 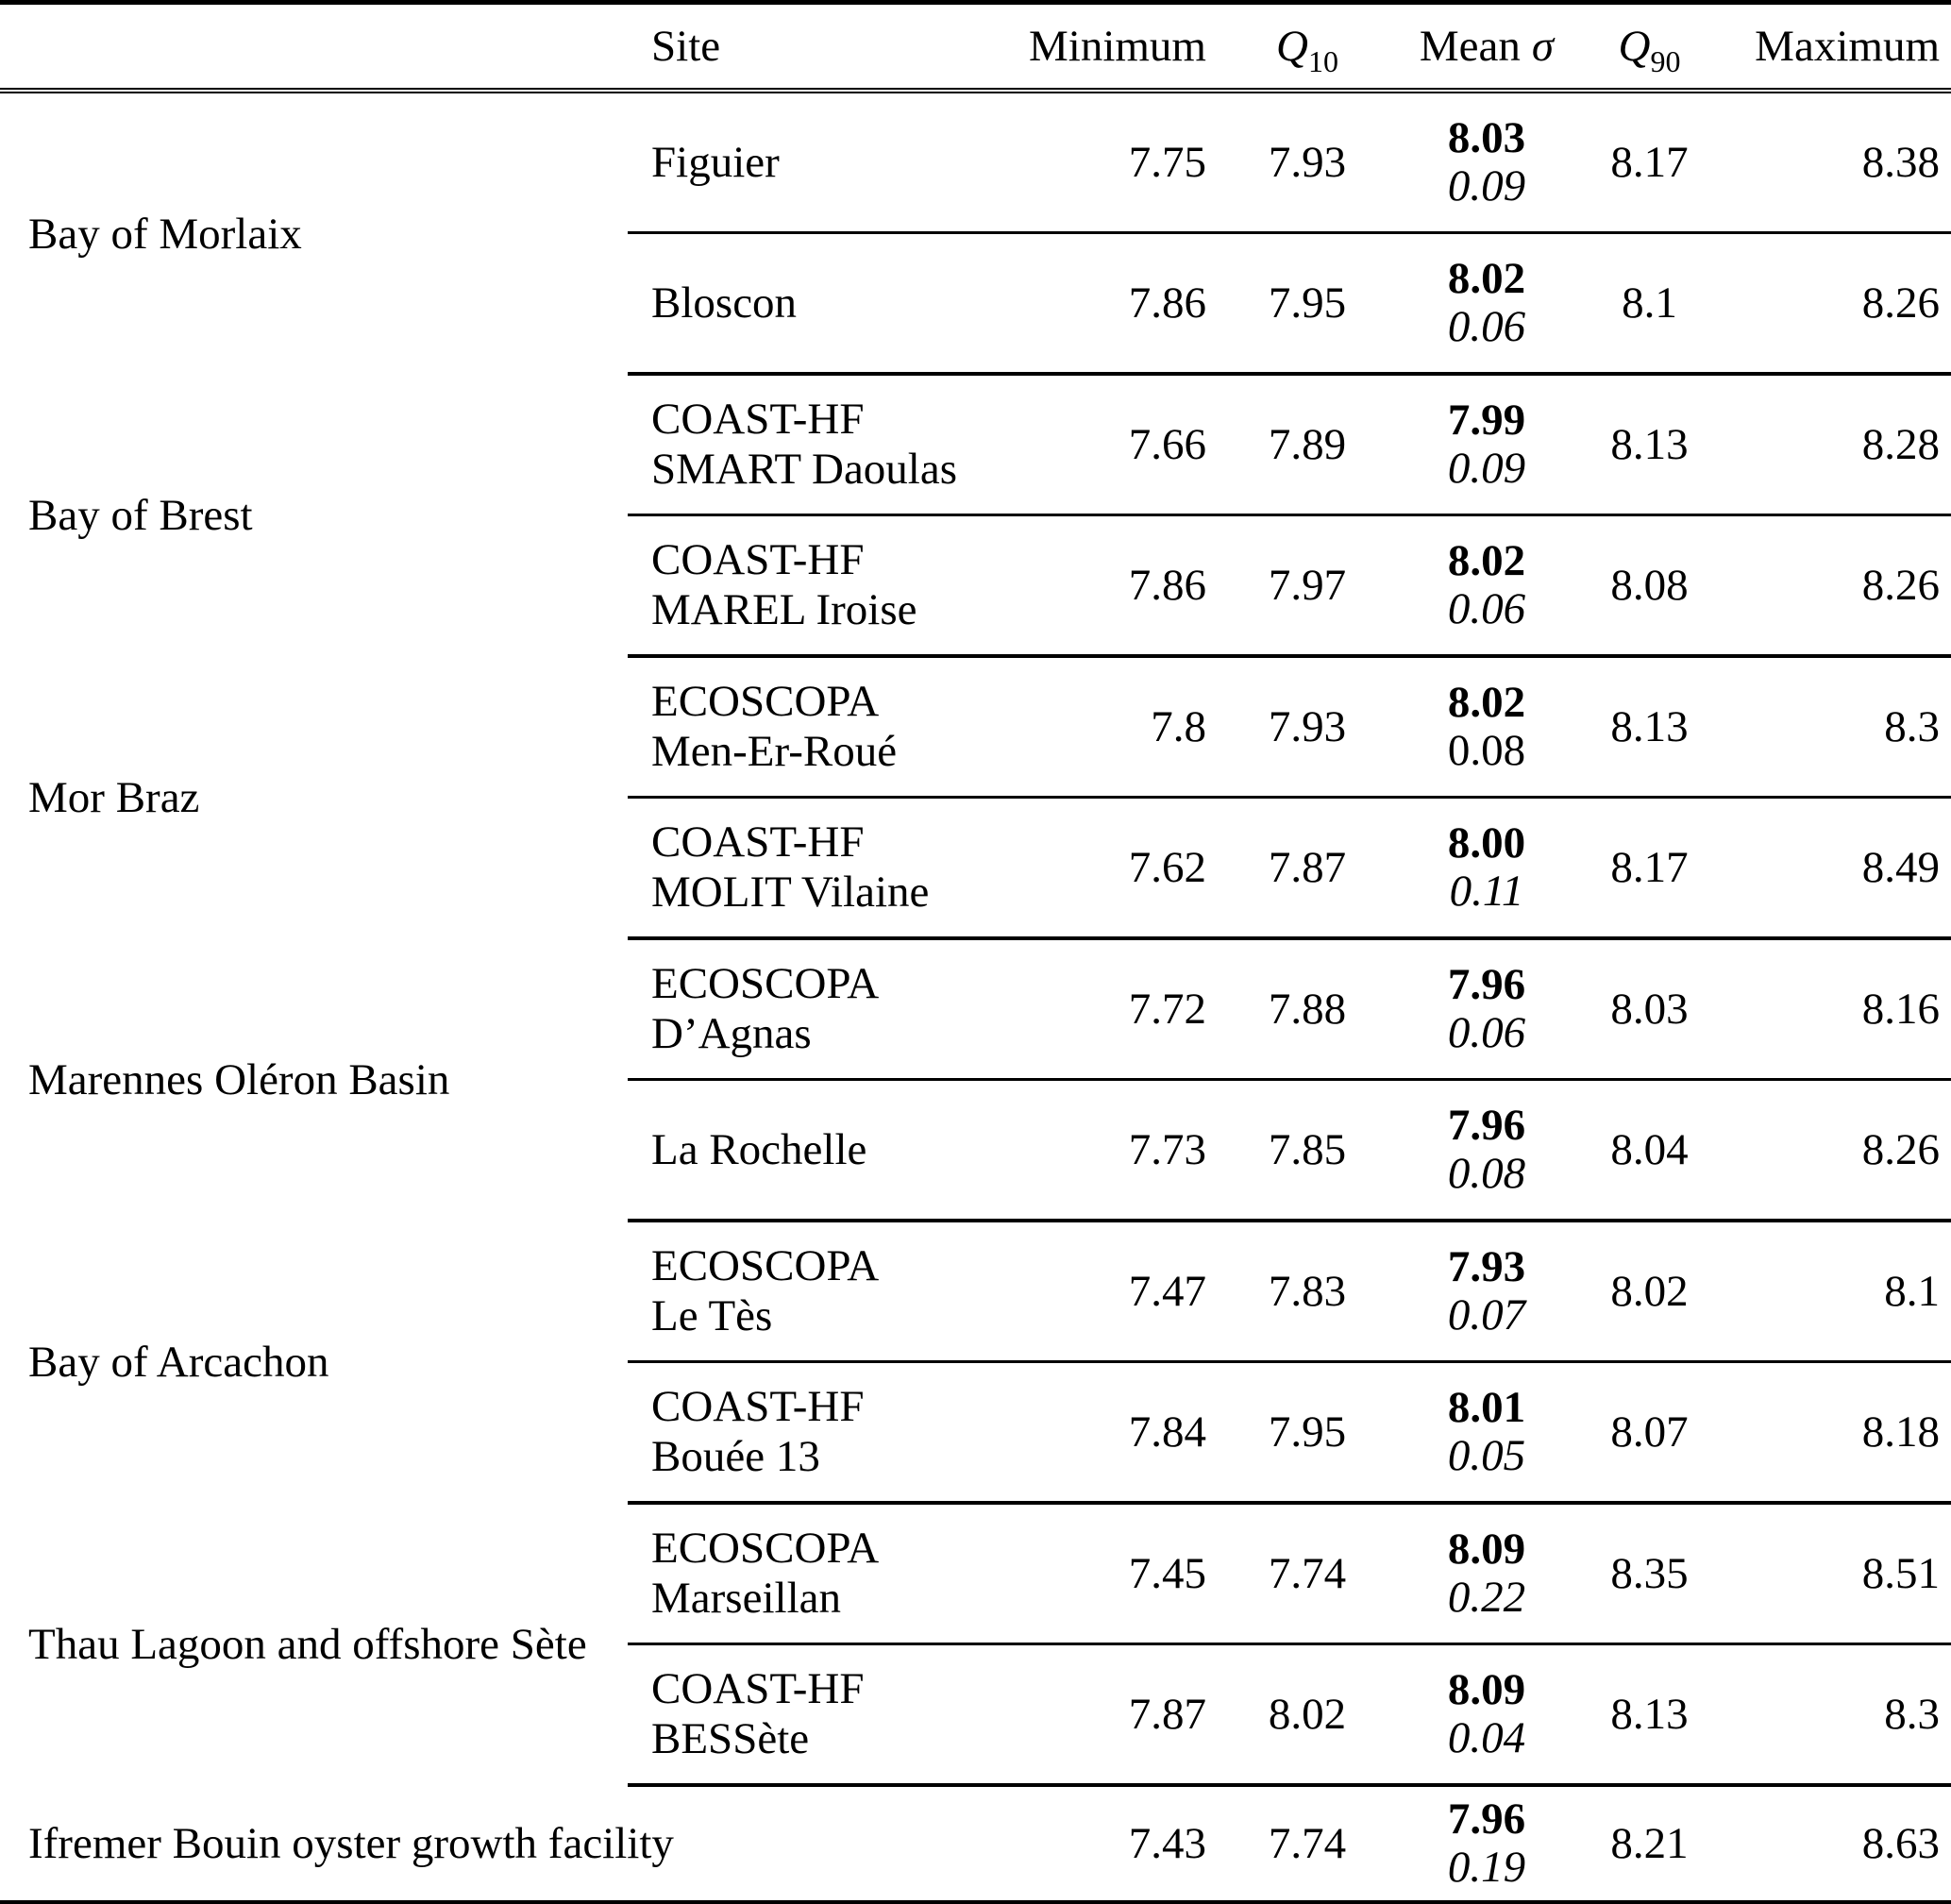 What do you see at coordinates (1649, 1150) in the screenshot?
I see `q90-value: 8.04` at bounding box center [1649, 1150].